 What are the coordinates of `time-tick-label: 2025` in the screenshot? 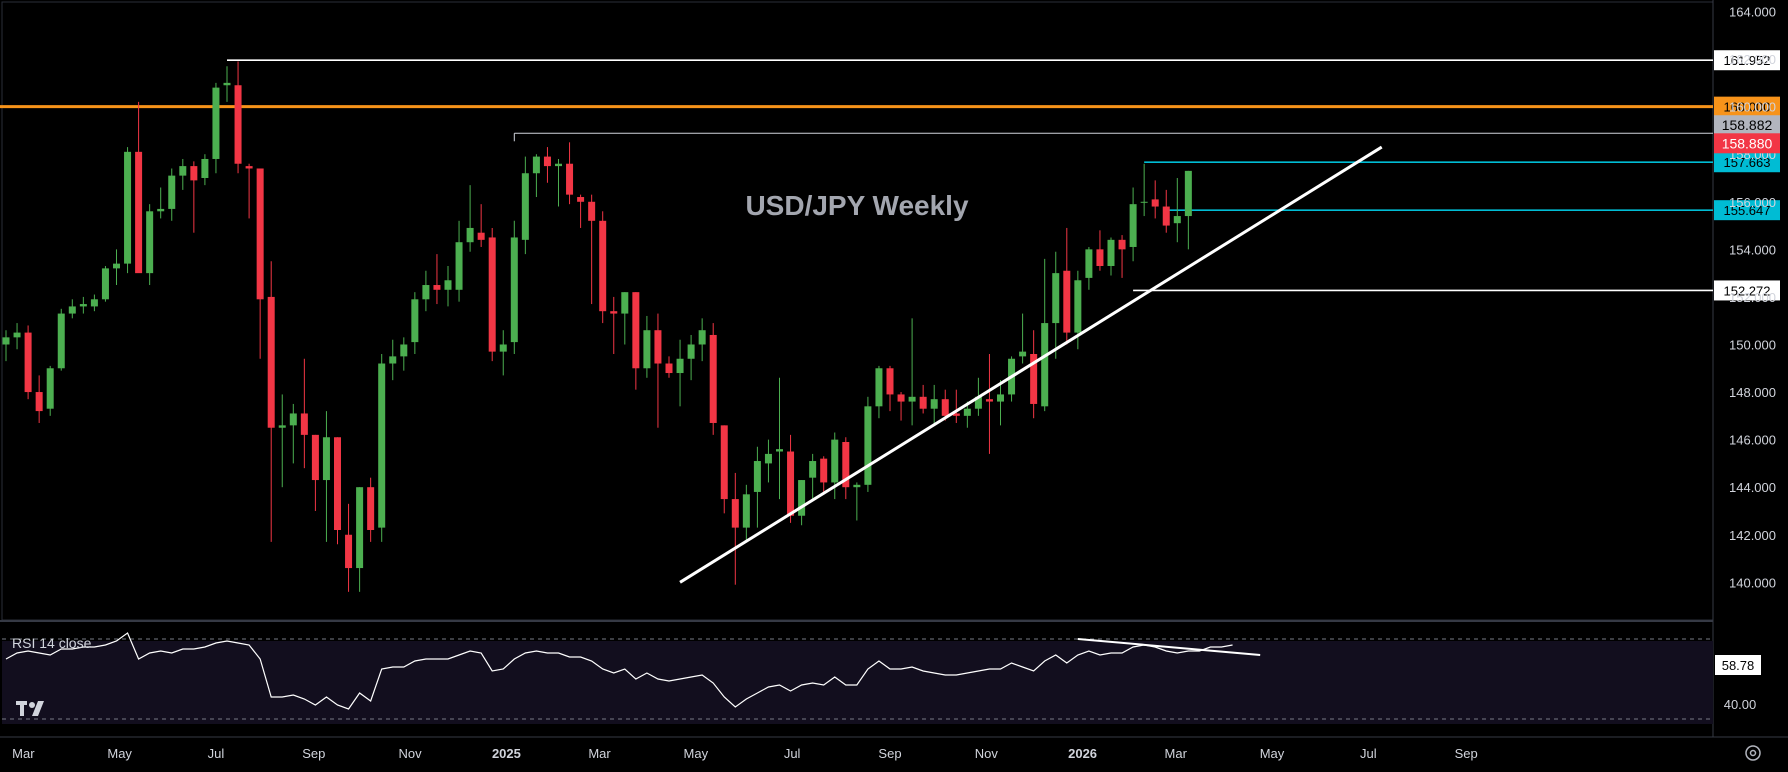 It's located at (506, 753).